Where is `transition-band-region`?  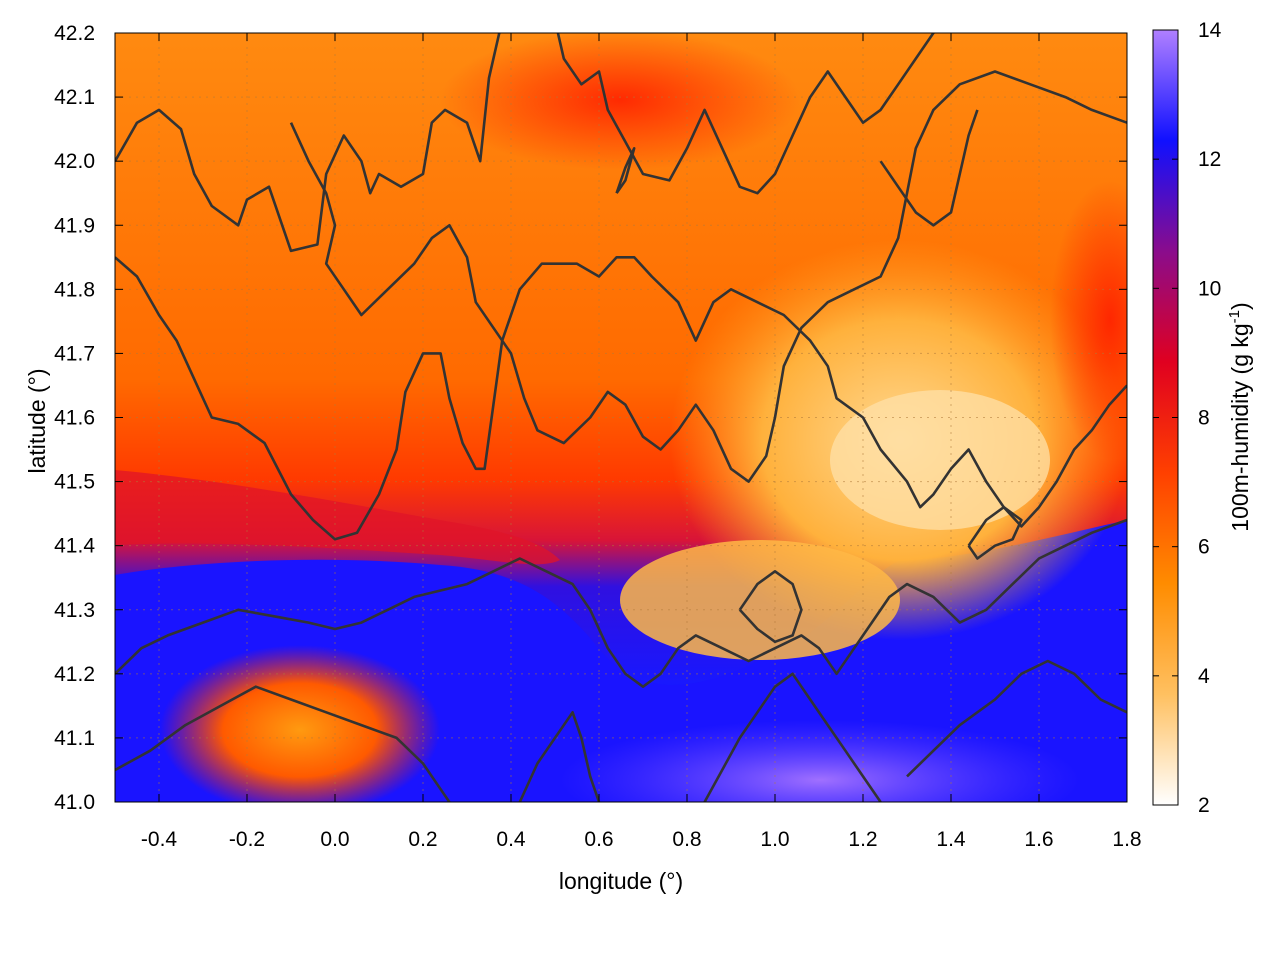
transition-band-region is located at coordinates (337, 517).